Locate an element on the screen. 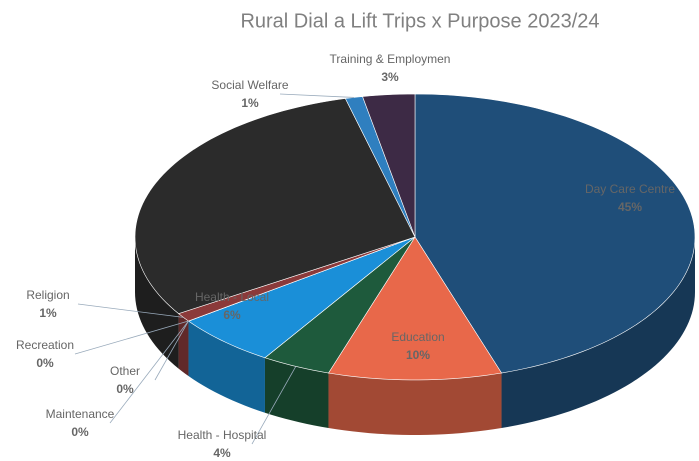 The width and height of the screenshot is (699, 461). value-label: 45% is located at coordinates (630, 207).